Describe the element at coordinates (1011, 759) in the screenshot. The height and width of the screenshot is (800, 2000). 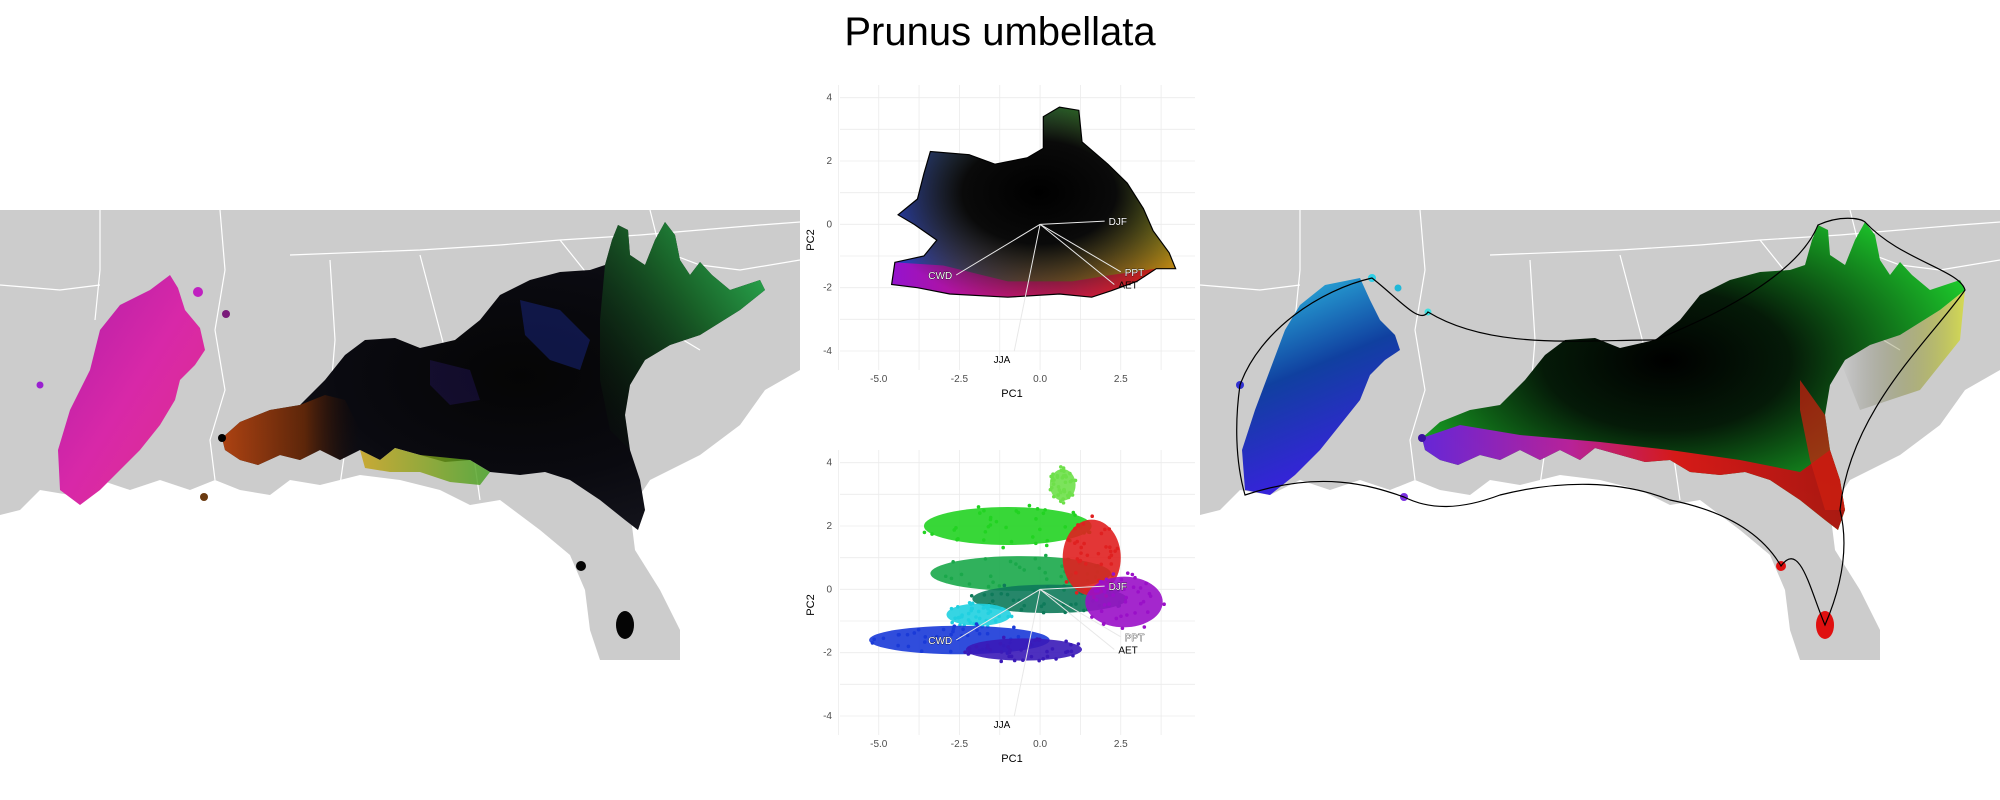
I see `x-axis-label: PC1` at that location.